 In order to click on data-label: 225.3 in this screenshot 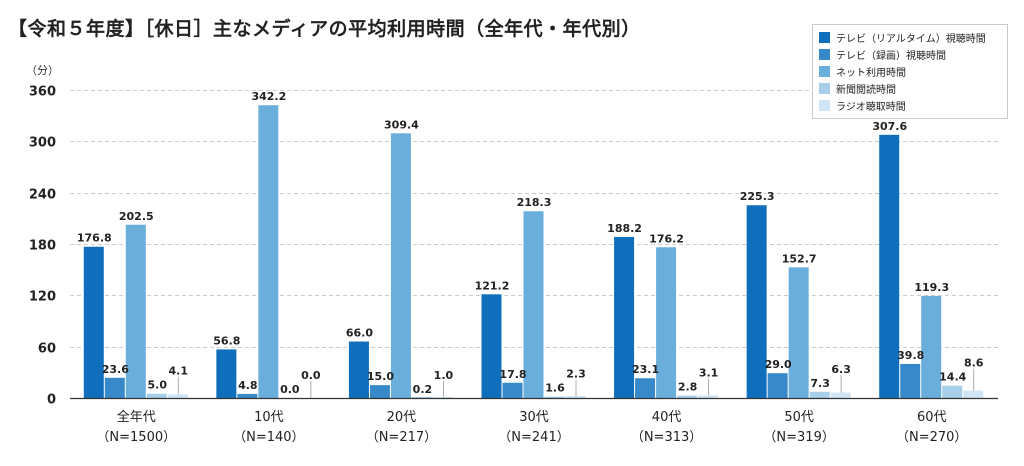, I will do `click(757, 196)`.